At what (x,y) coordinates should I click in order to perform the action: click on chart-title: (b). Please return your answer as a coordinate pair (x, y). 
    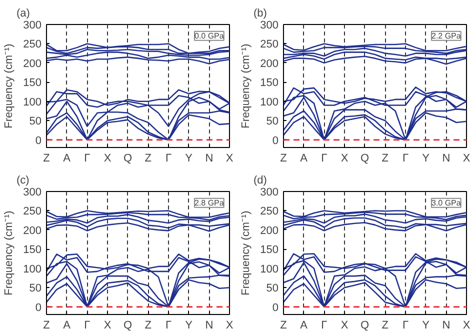
    Looking at the image, I should click on (260, 14).